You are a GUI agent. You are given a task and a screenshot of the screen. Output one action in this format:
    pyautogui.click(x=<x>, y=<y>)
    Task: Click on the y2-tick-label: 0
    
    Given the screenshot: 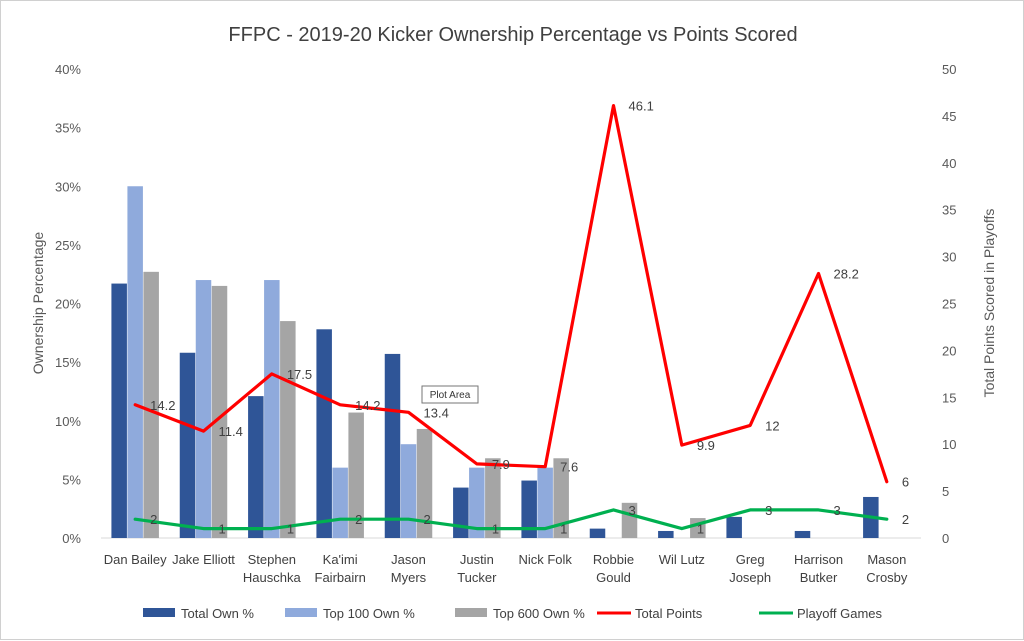 What is the action you would take?
    pyautogui.click(x=945, y=538)
    